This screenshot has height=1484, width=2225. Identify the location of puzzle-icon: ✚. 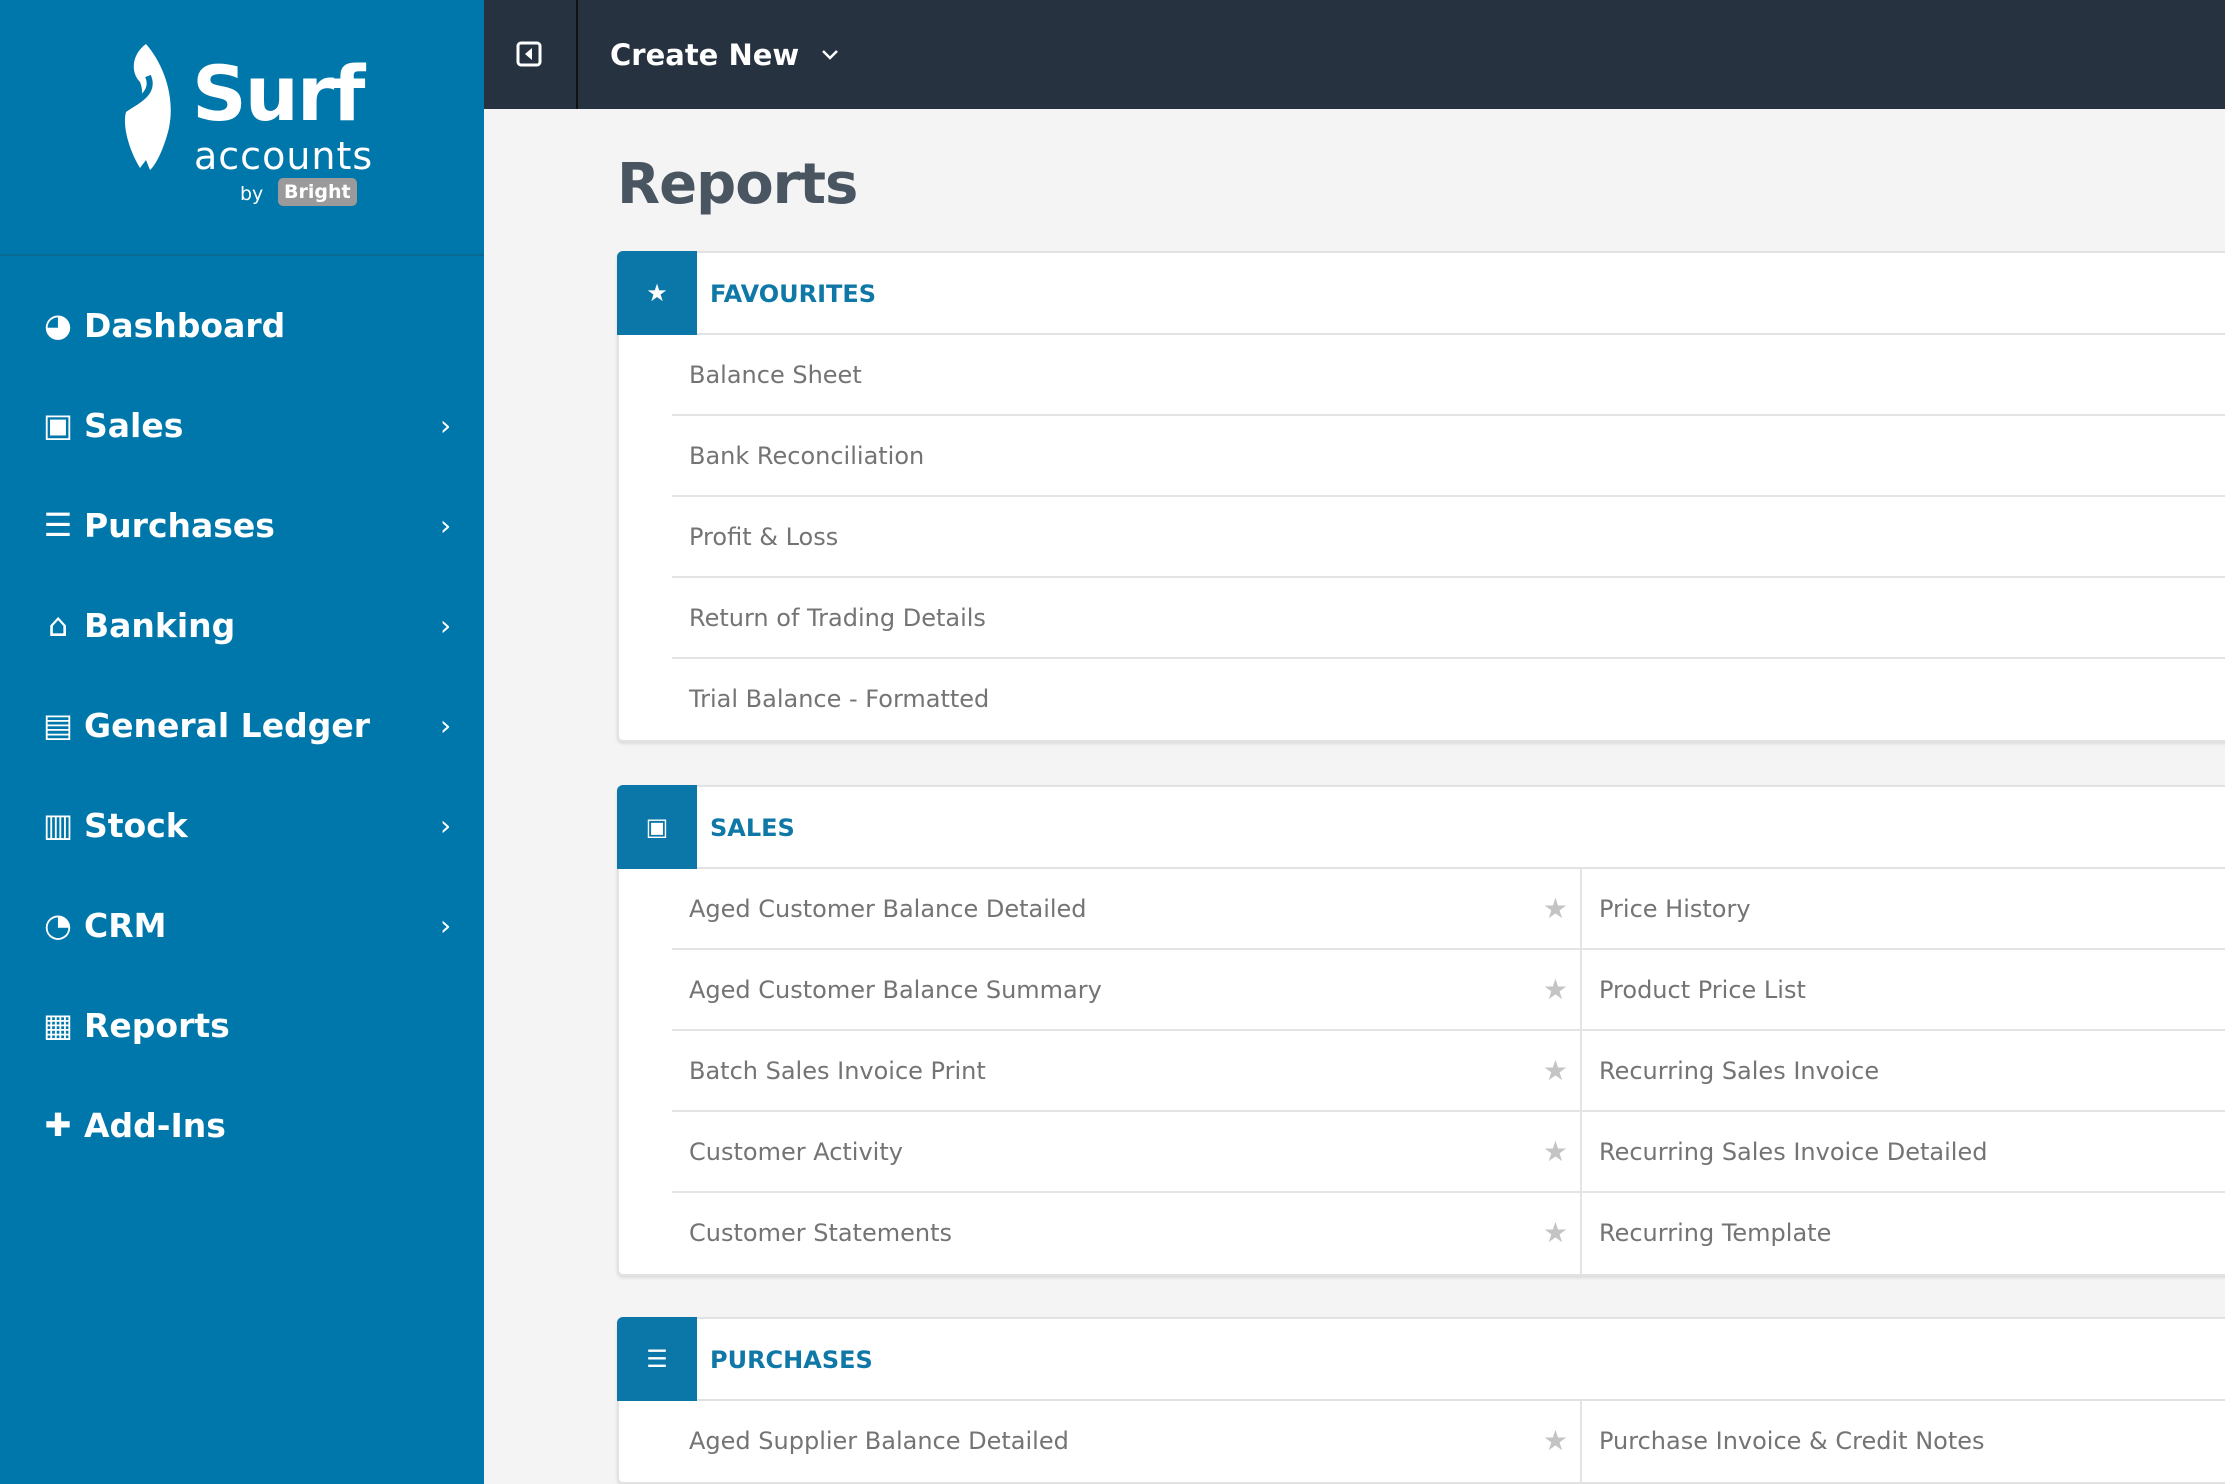
(58, 1125).